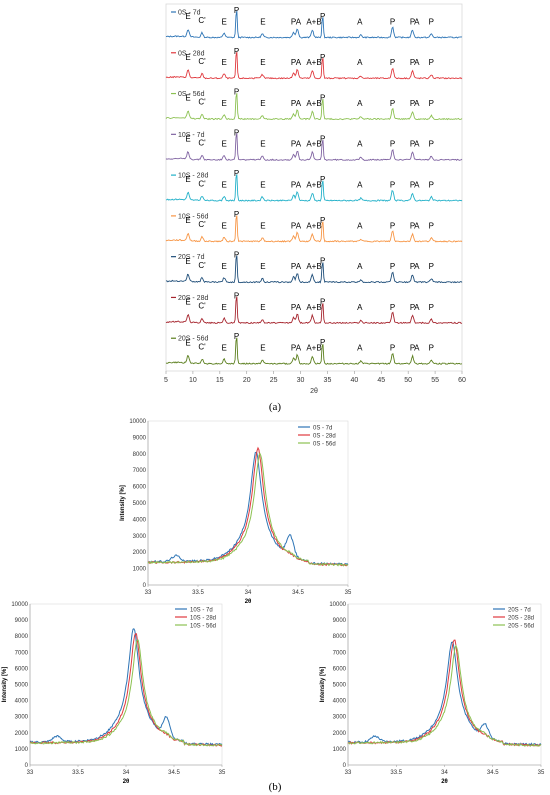 This screenshot has width=550, height=795. I want to click on panel-a-x-tick-label: 50, so click(408, 380).